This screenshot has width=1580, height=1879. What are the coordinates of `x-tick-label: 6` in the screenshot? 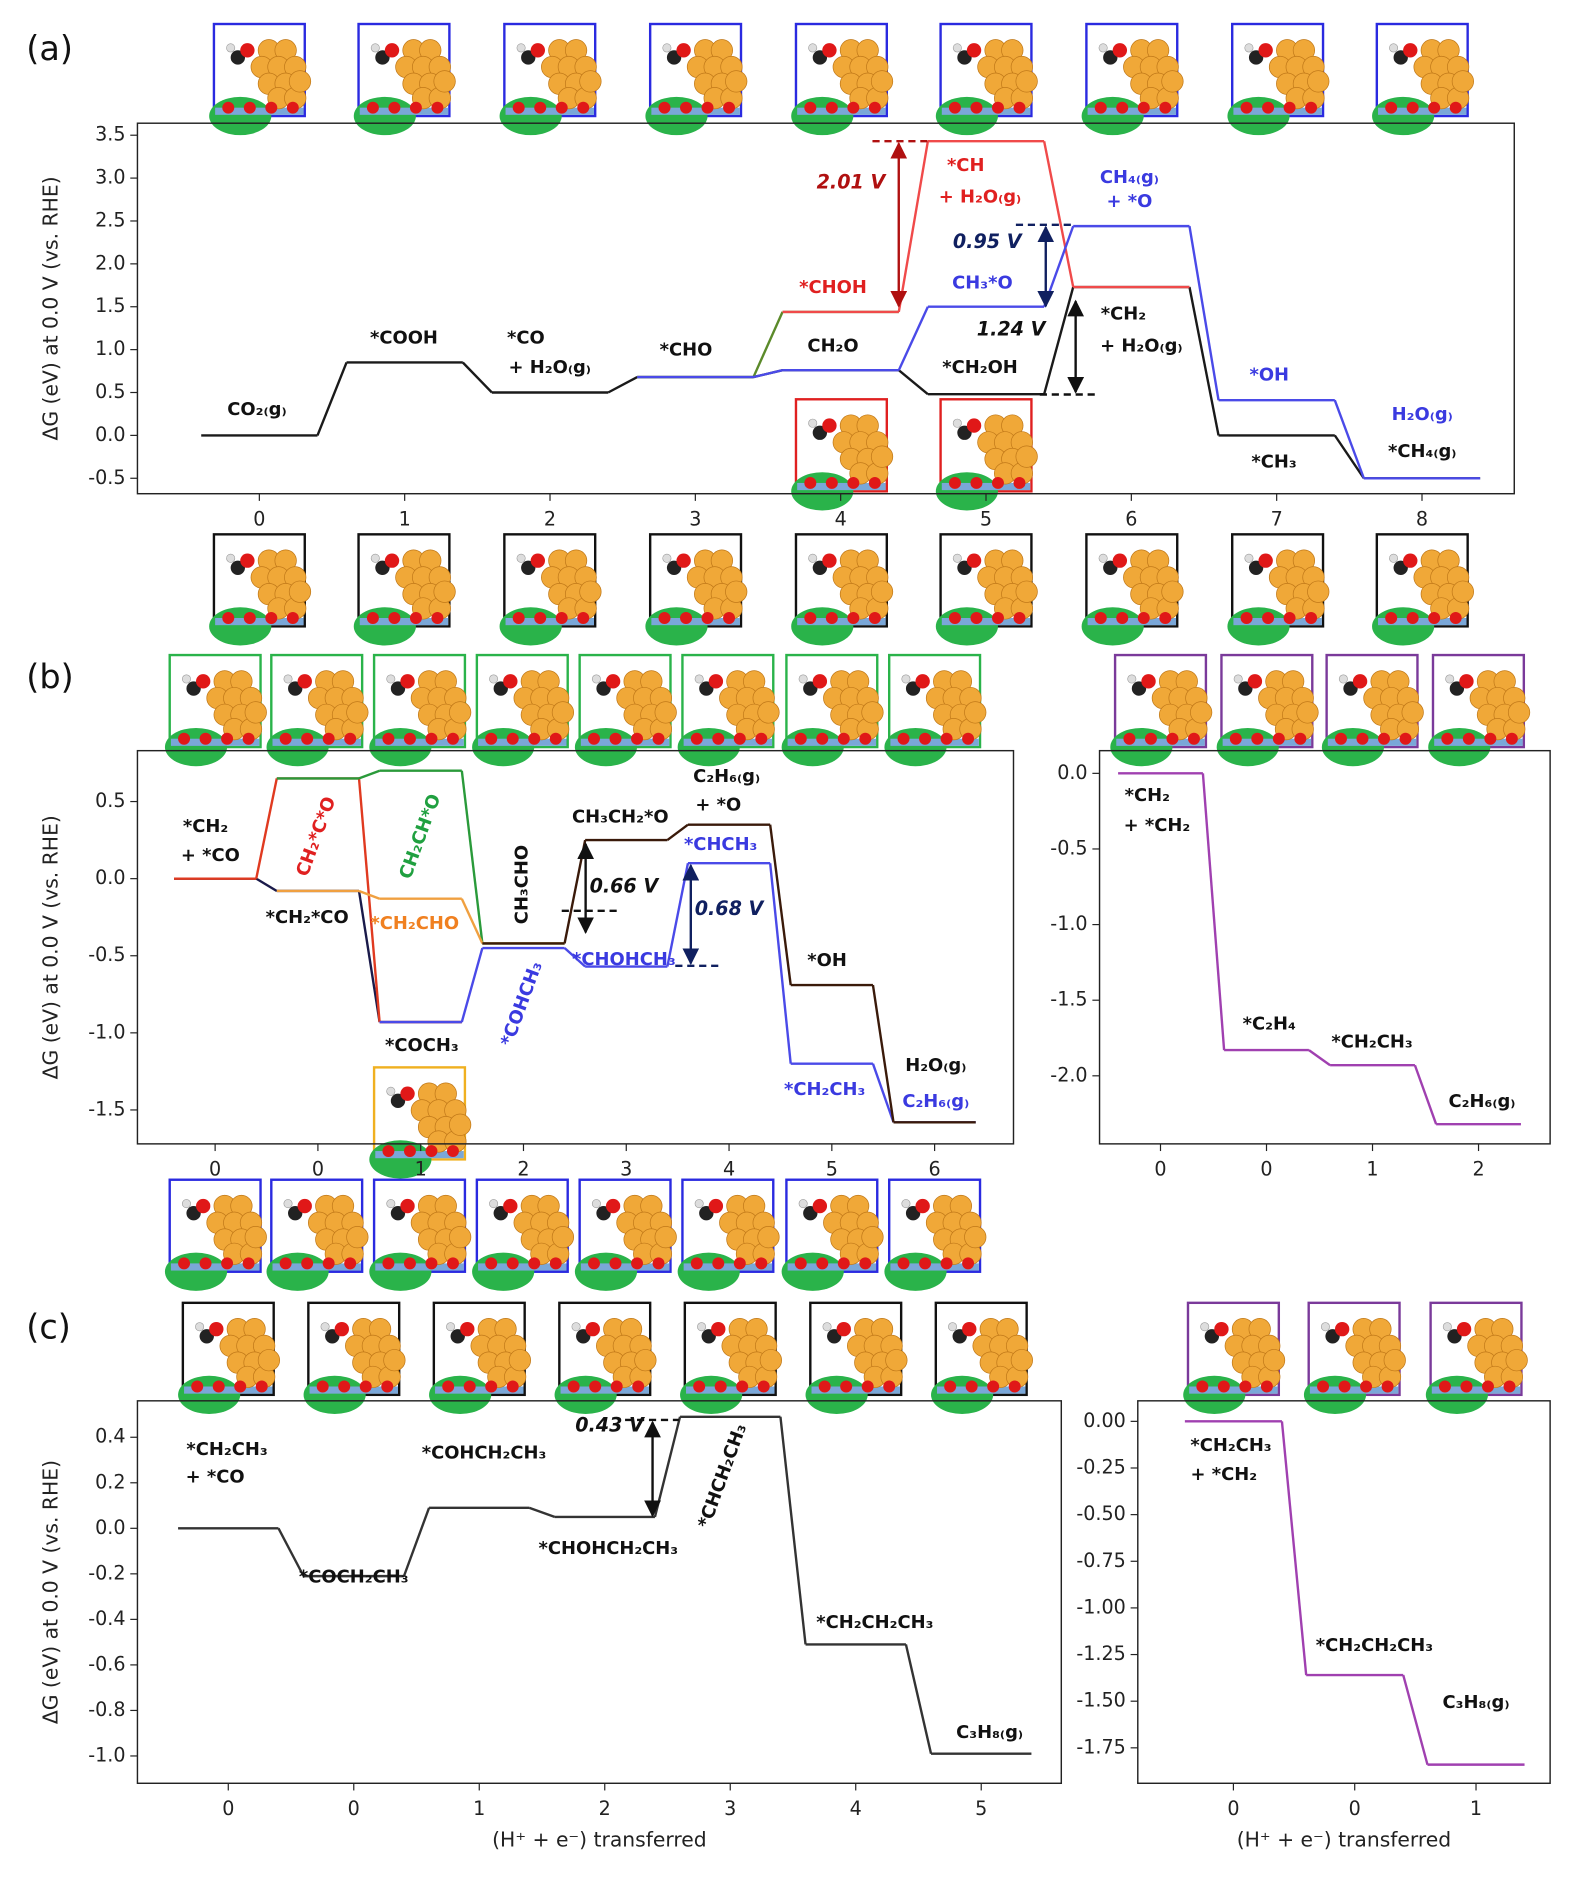 It's located at (1131, 518).